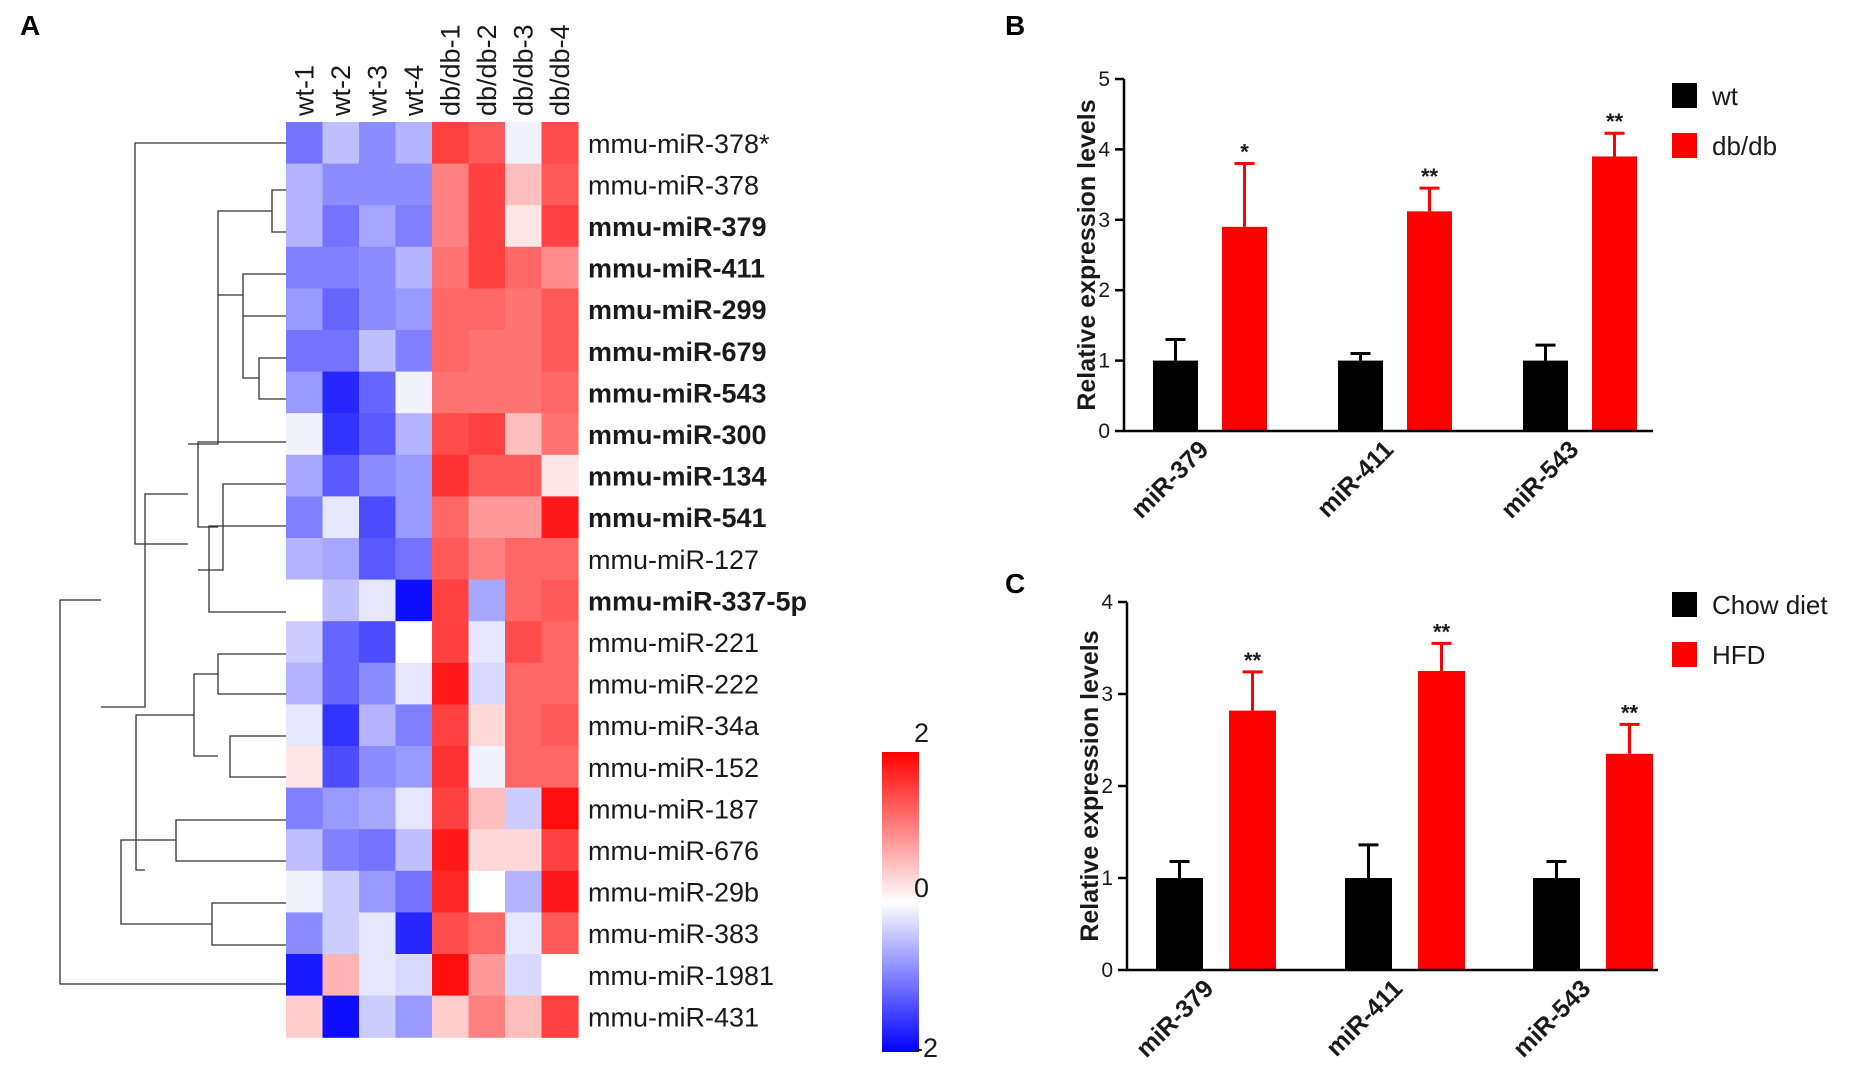  I want to click on y-tick-label-4: 4, so click(1104, 149).